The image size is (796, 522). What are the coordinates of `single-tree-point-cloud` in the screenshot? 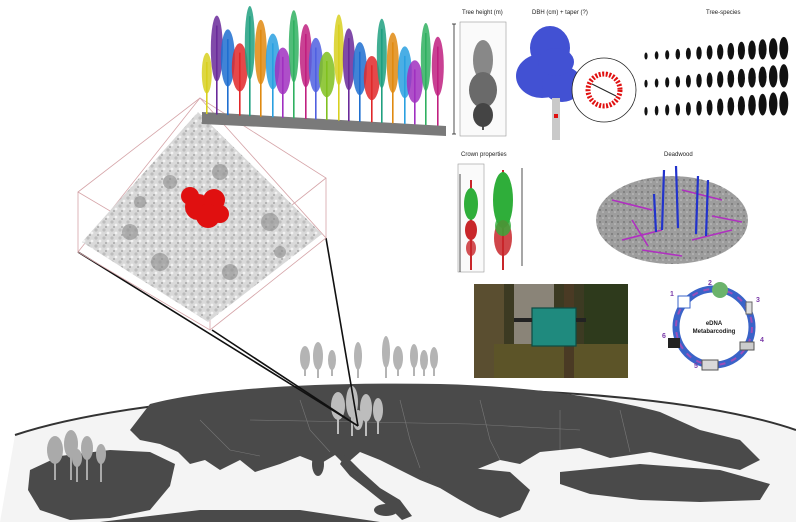 It's located at (483, 85).